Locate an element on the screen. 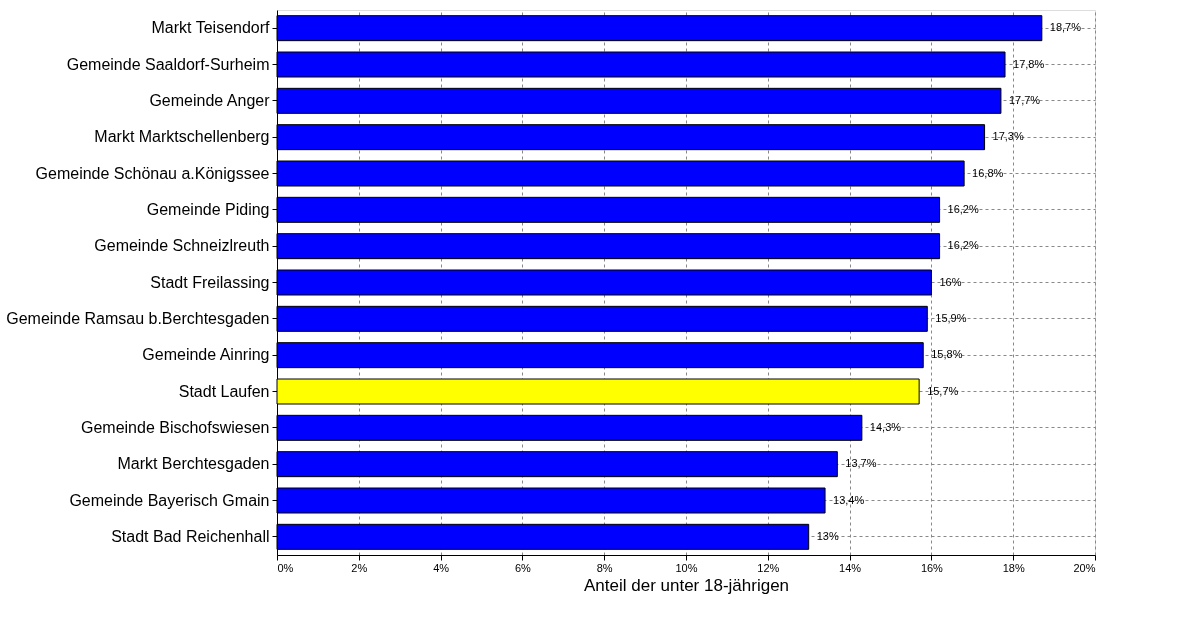 The width and height of the screenshot is (1202, 621). data-label: 13,4% is located at coordinates (849, 499).